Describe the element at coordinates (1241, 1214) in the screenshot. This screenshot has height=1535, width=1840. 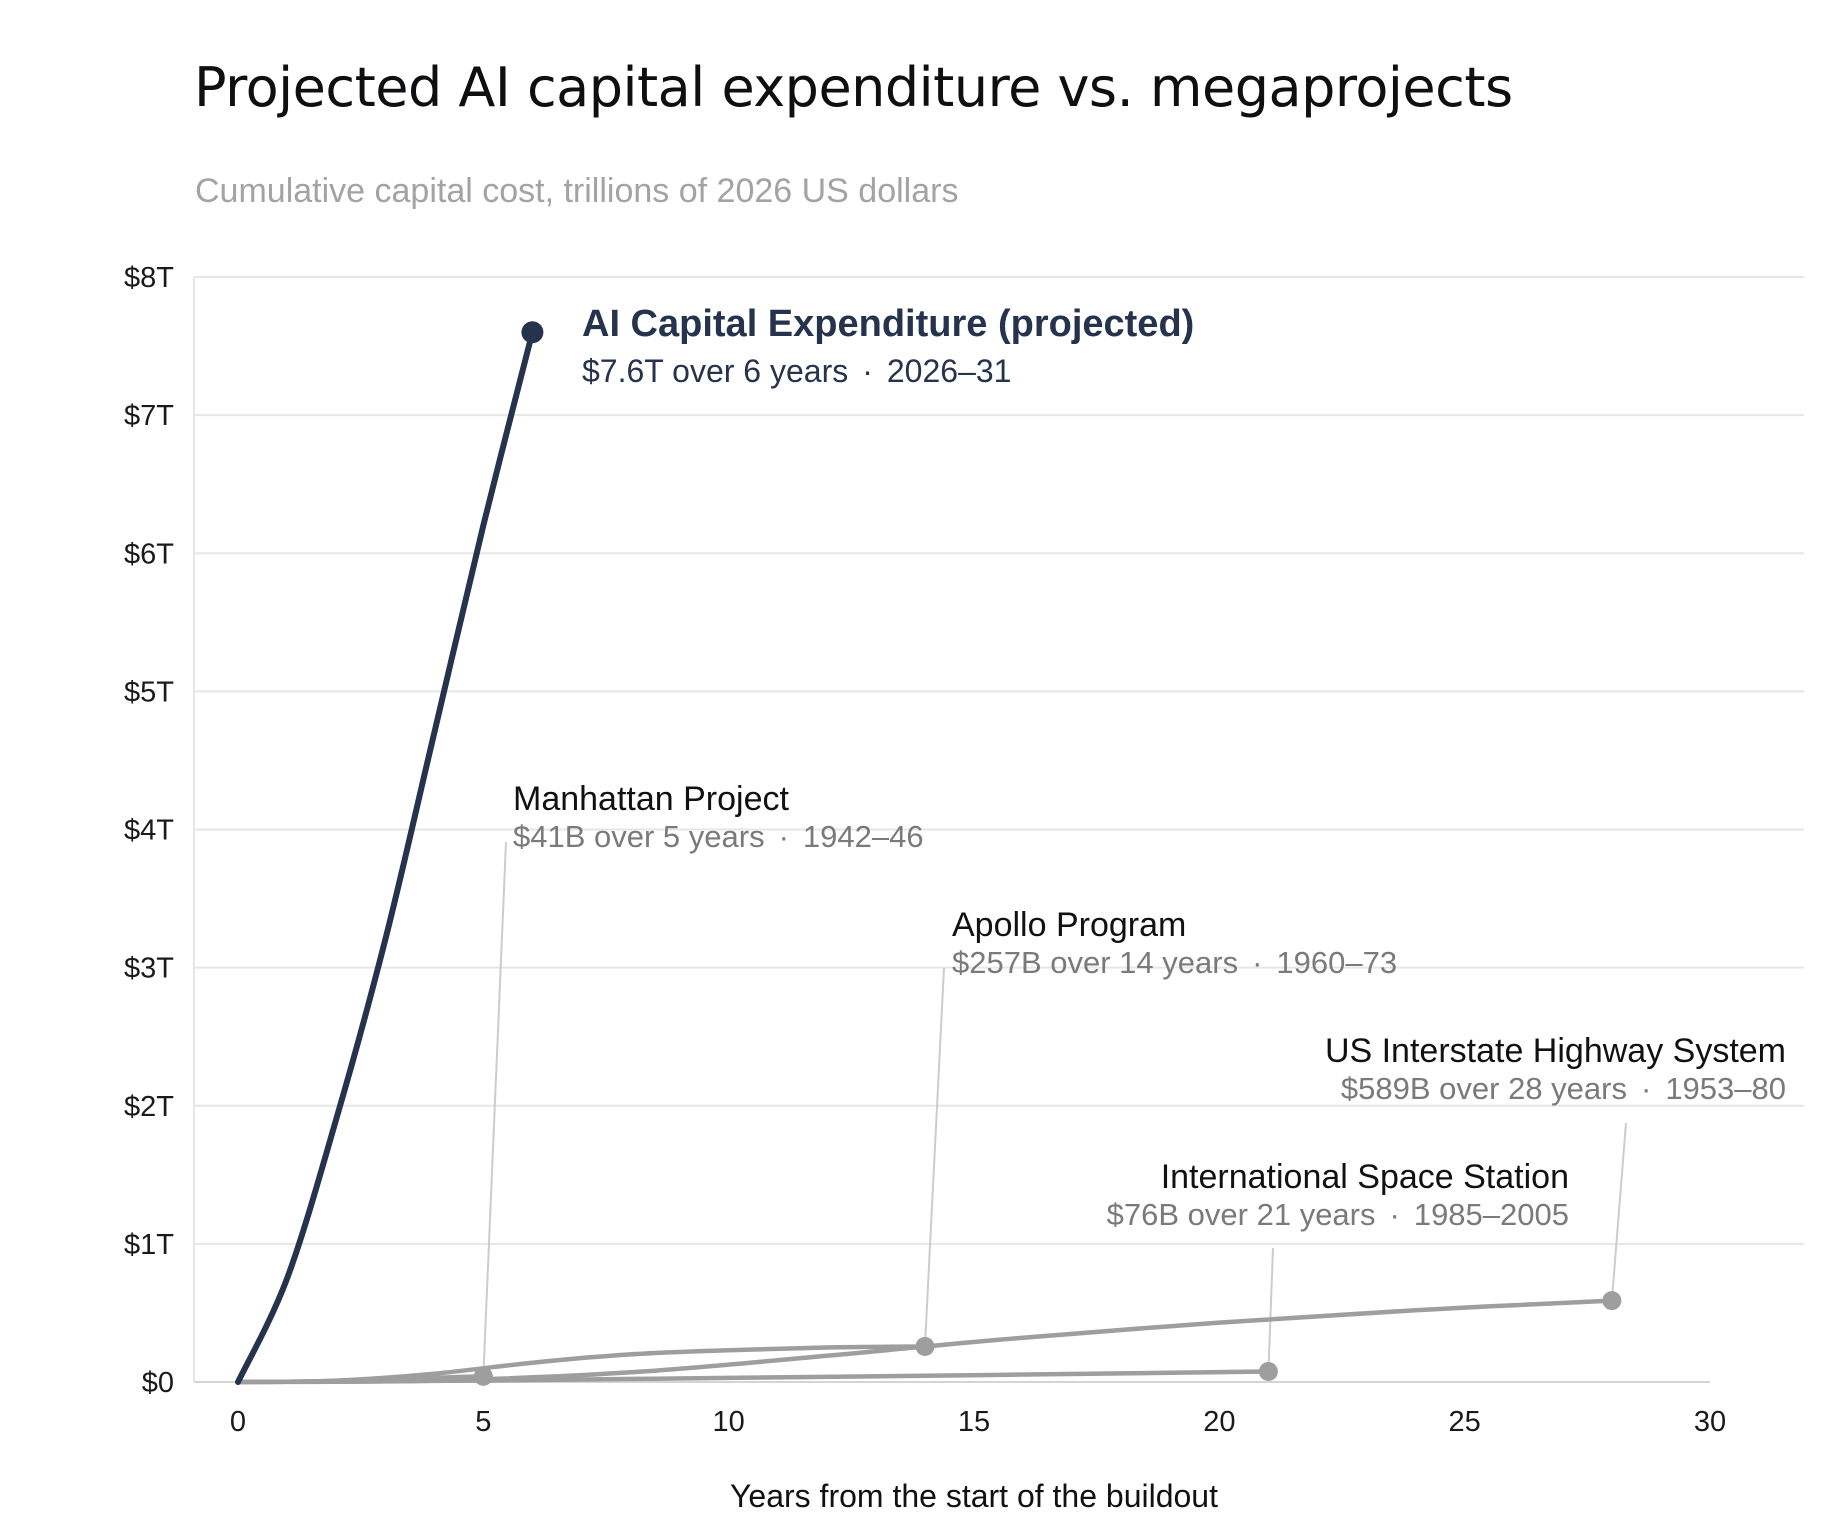
I see `series-detail-amount: $76B over 21 years` at that location.